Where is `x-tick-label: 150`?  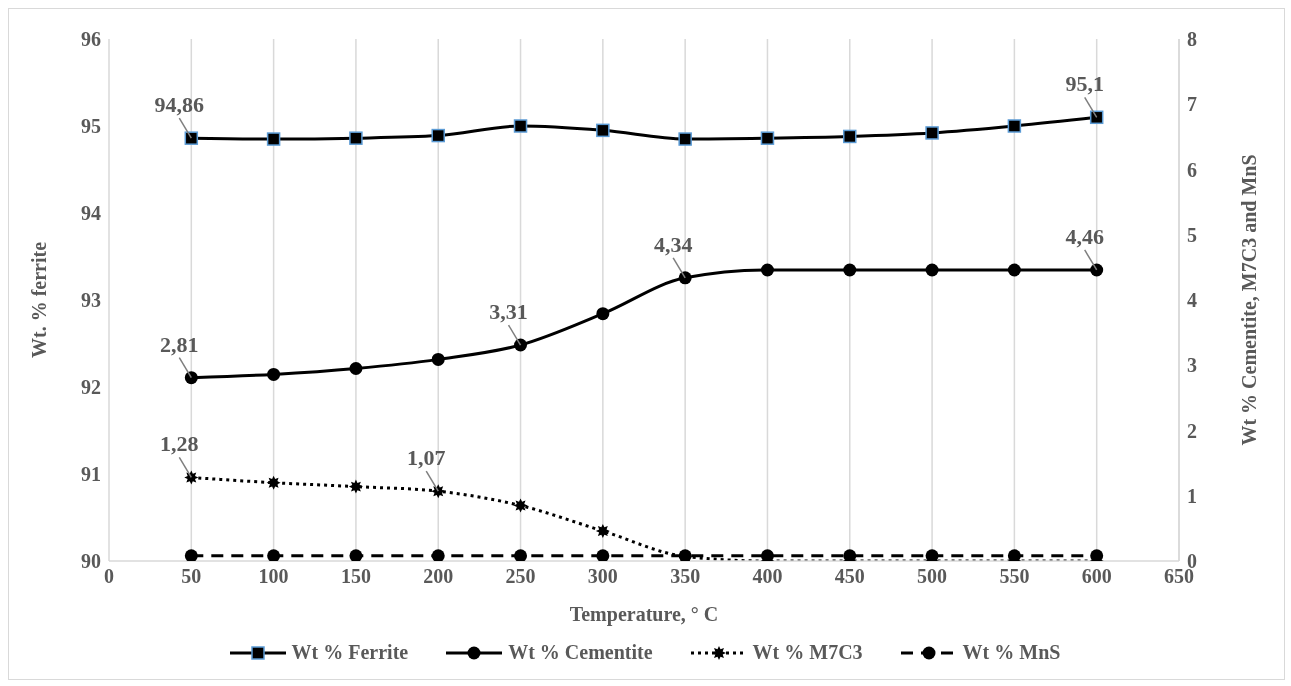
x-tick-label: 150 is located at coordinates (355, 576).